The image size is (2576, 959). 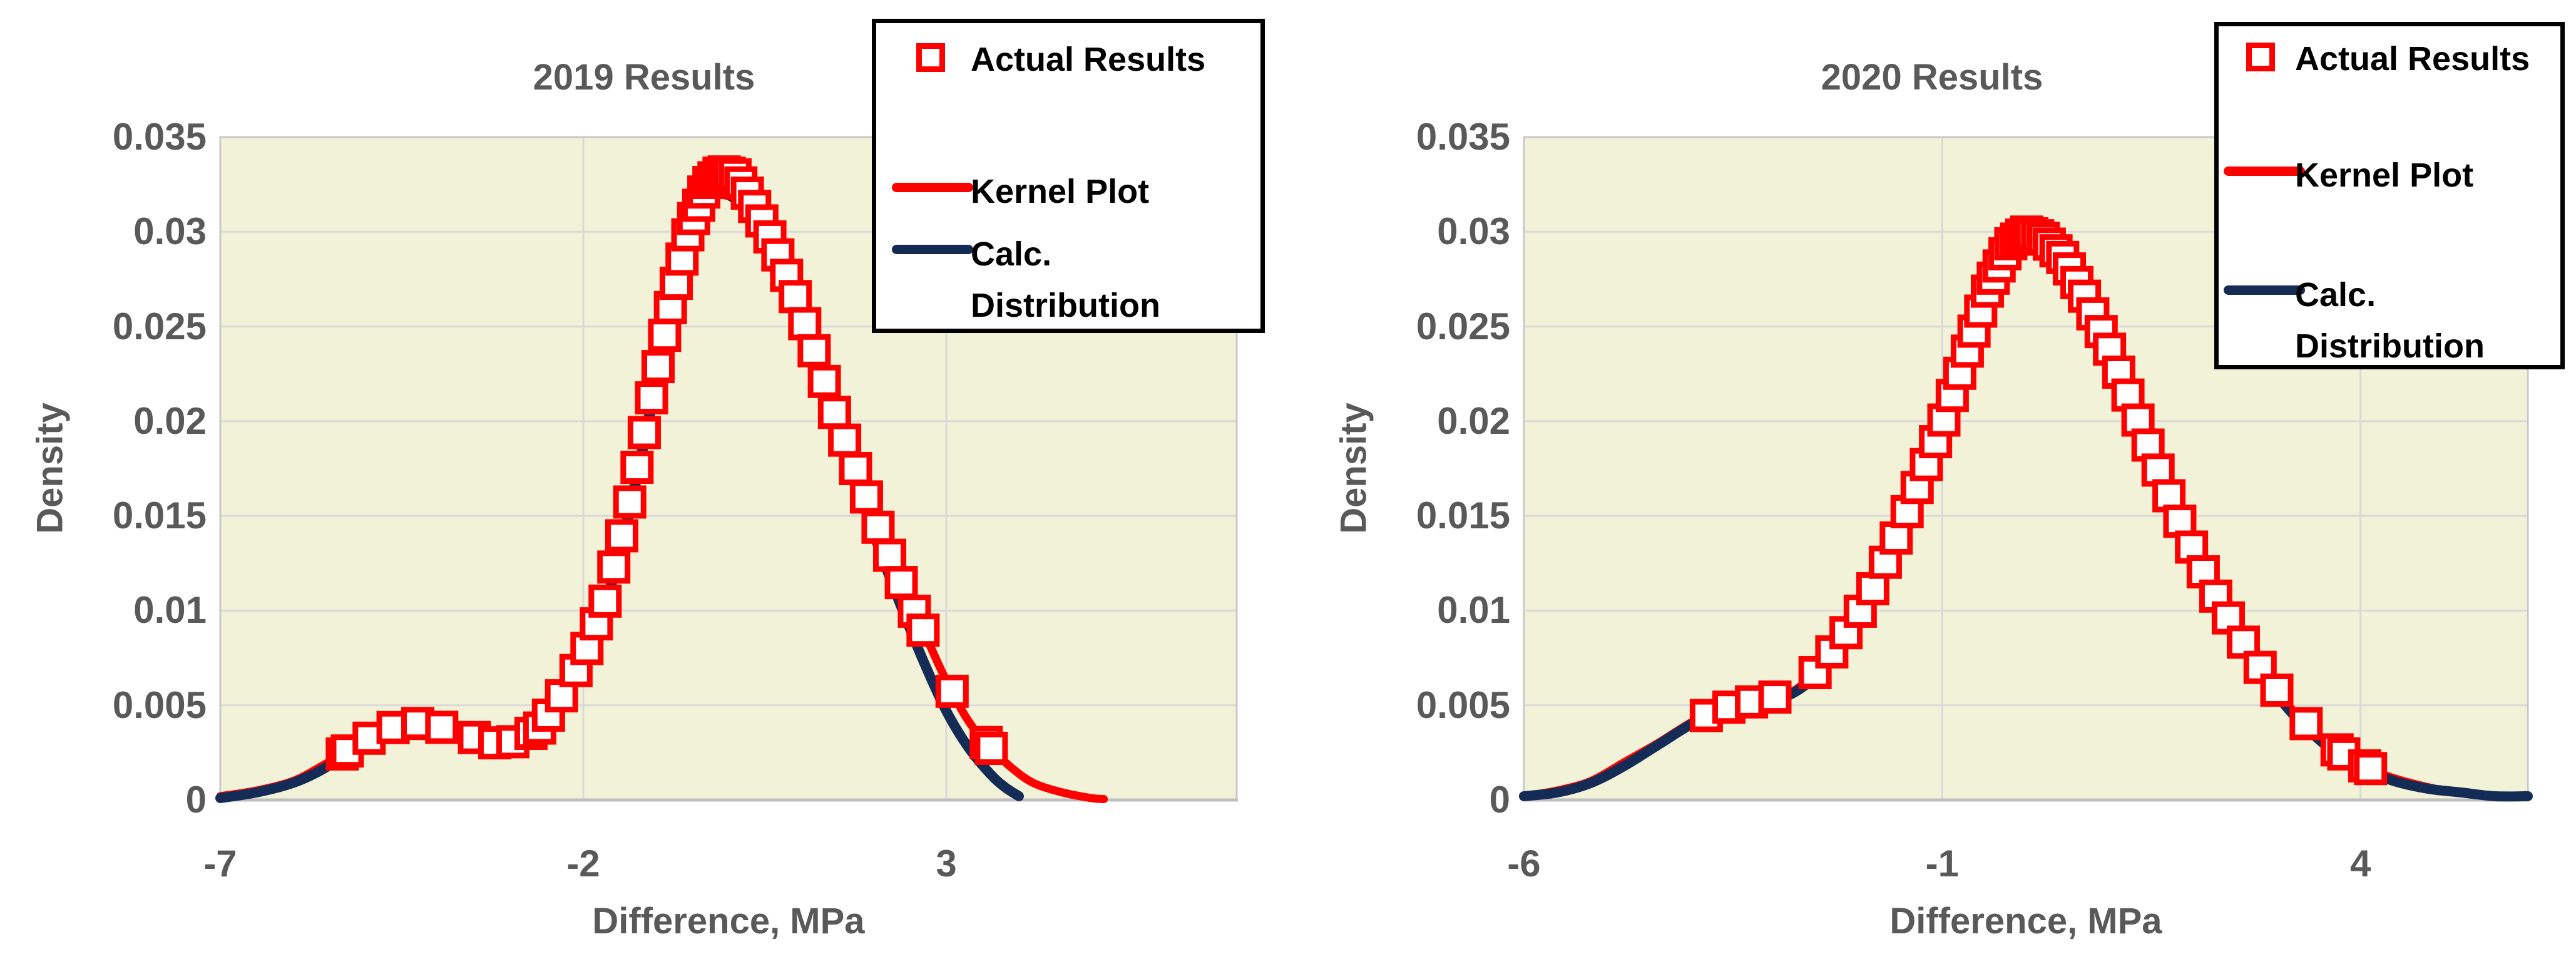 I want to click on x-tick-label: 3, so click(x=946, y=864).